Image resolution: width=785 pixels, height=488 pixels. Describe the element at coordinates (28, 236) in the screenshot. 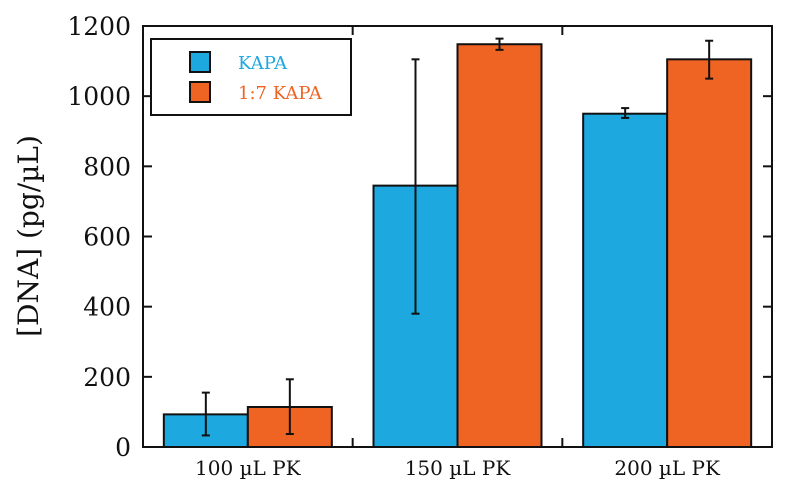

I see `y-axis-label: [DNA] (pg/µL)` at that location.